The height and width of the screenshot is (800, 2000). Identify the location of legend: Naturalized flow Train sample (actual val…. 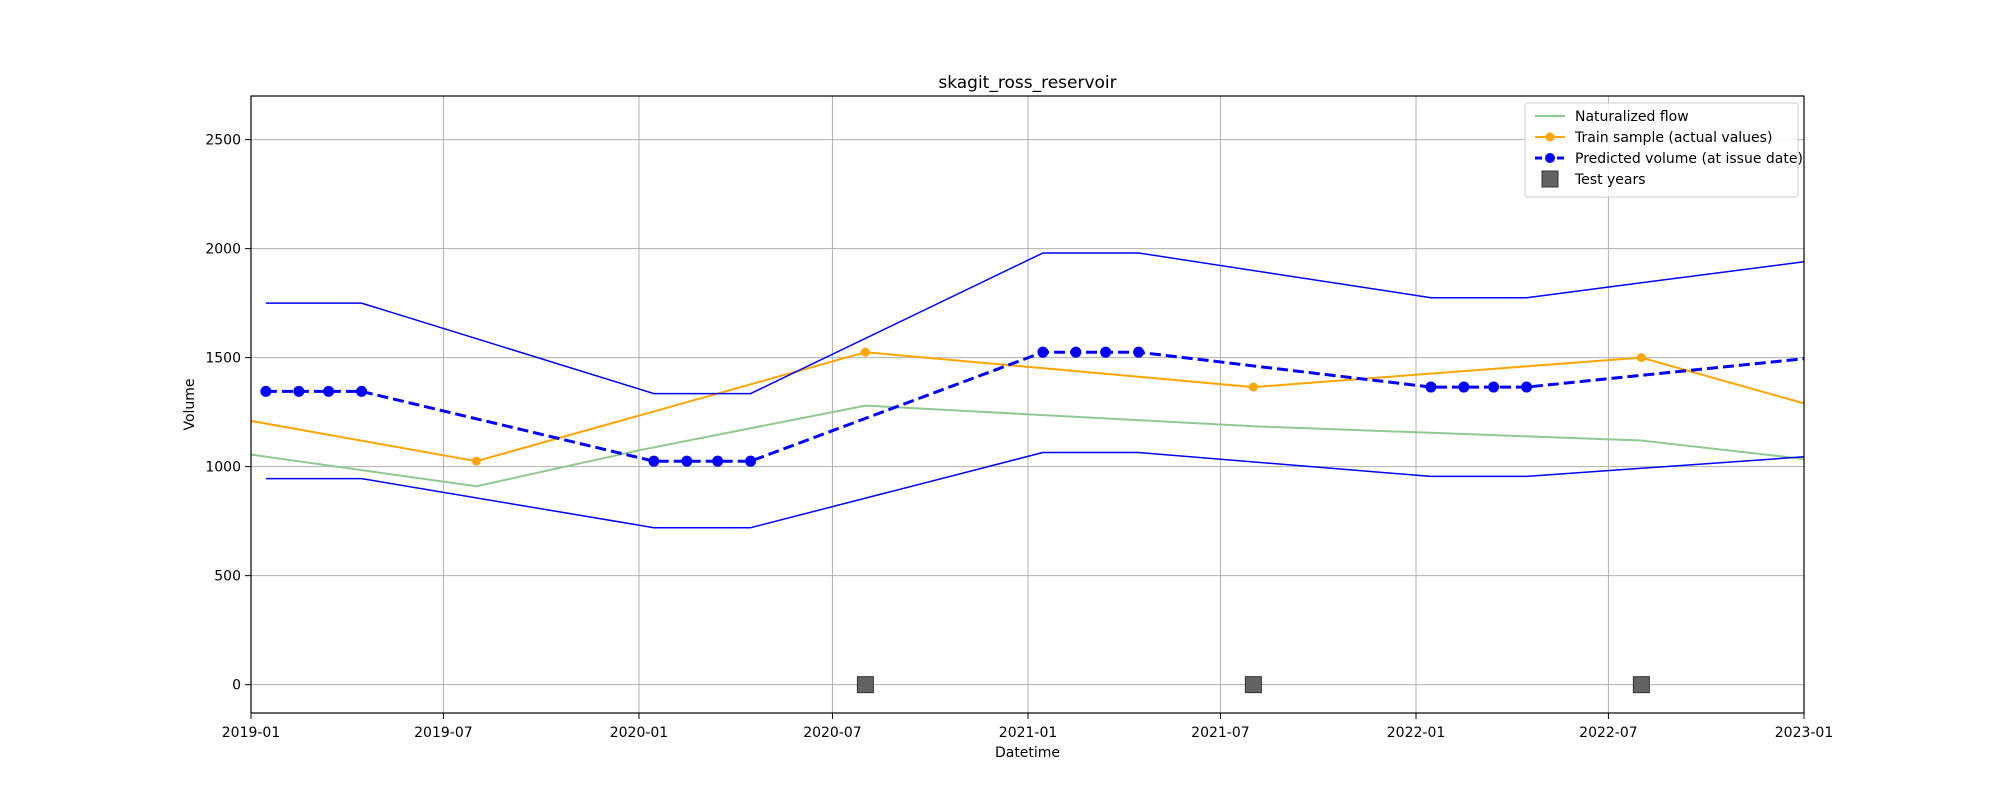
(1663, 150).